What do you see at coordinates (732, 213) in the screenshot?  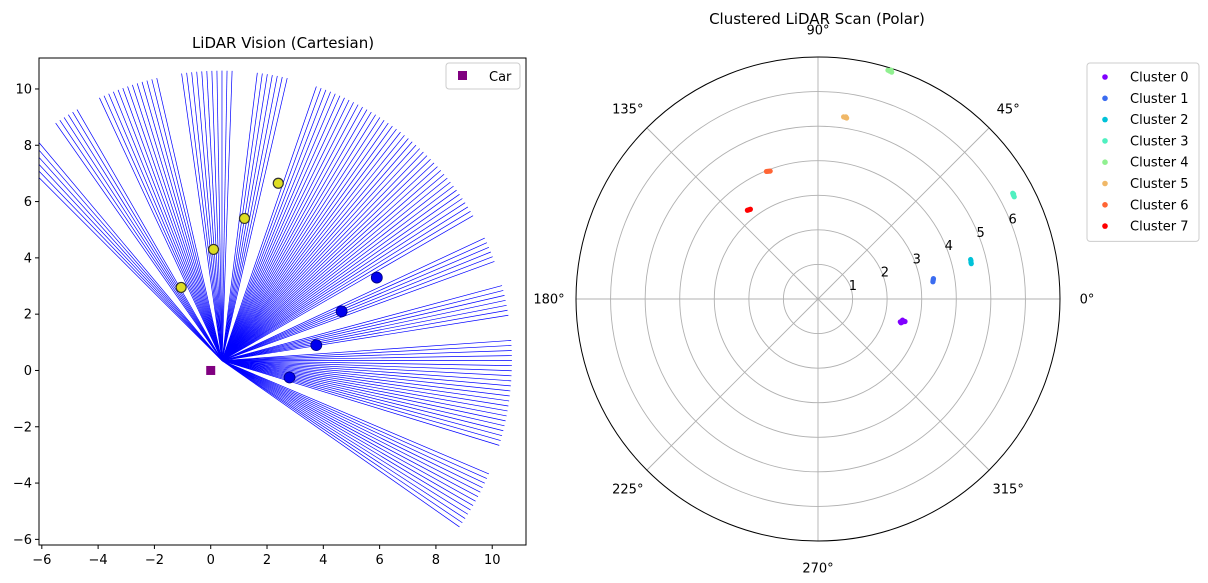 I see `polar-spoke` at bounding box center [732, 213].